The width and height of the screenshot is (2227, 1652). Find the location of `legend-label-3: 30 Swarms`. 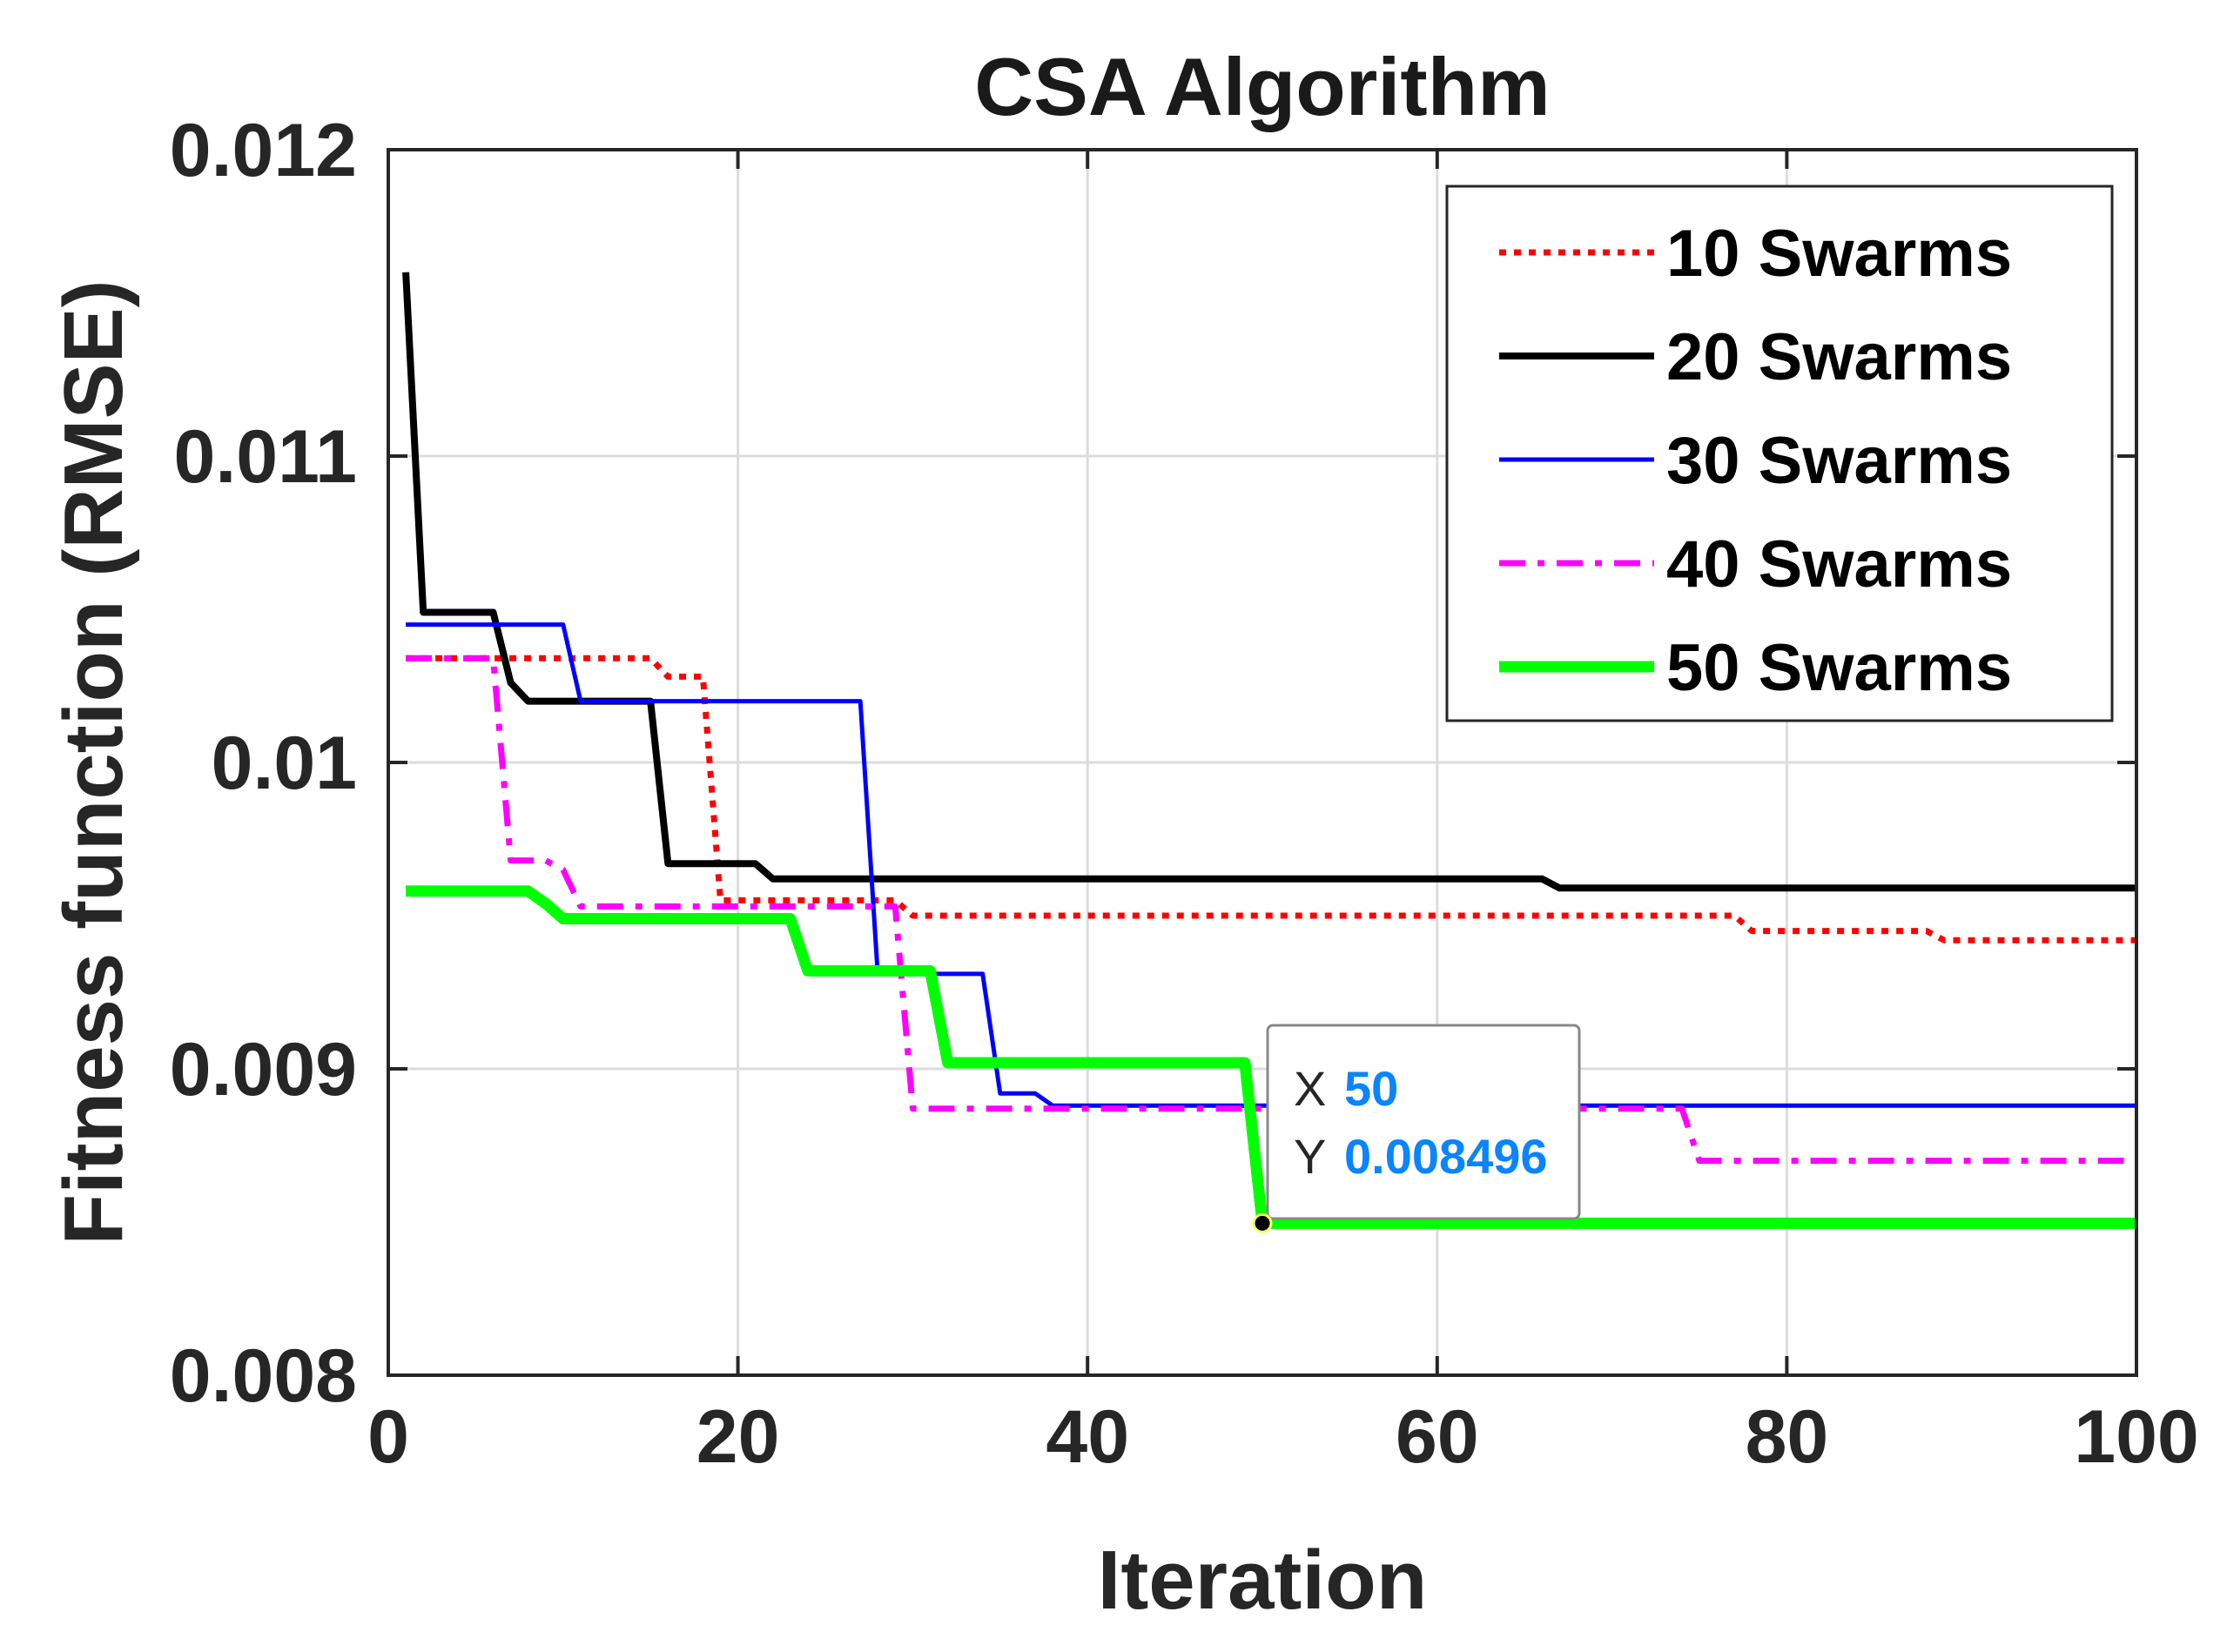

legend-label-3: 30 Swarms is located at coordinates (1839, 461).